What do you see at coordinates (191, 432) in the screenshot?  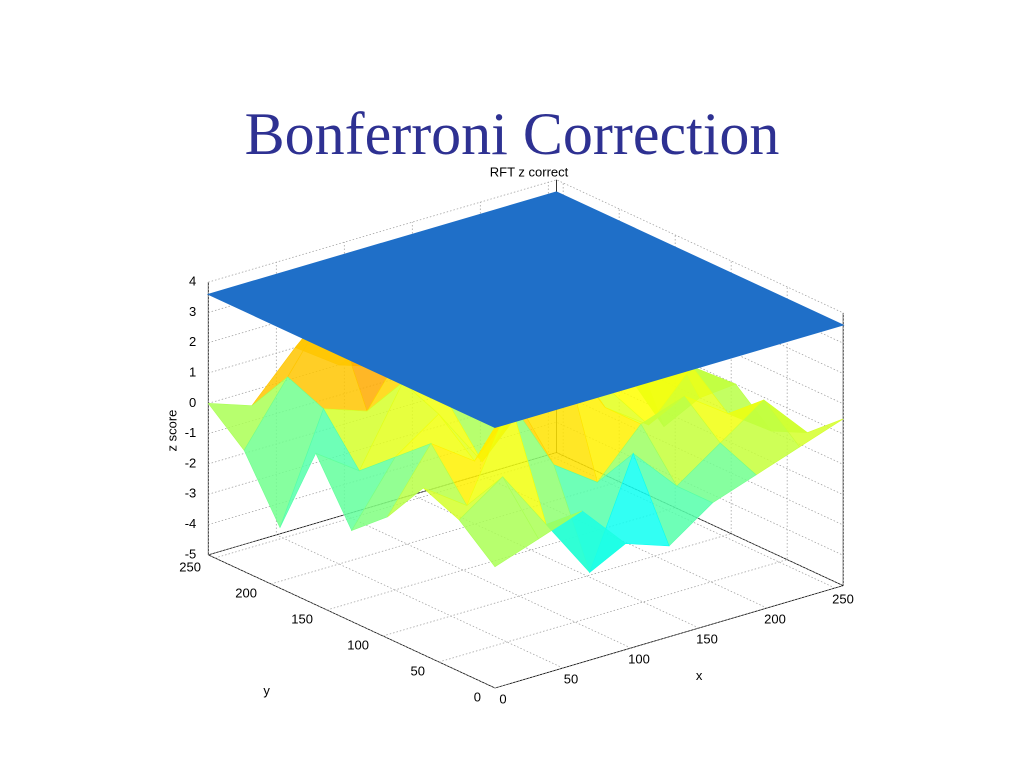 I see `z-tick-label: -1` at bounding box center [191, 432].